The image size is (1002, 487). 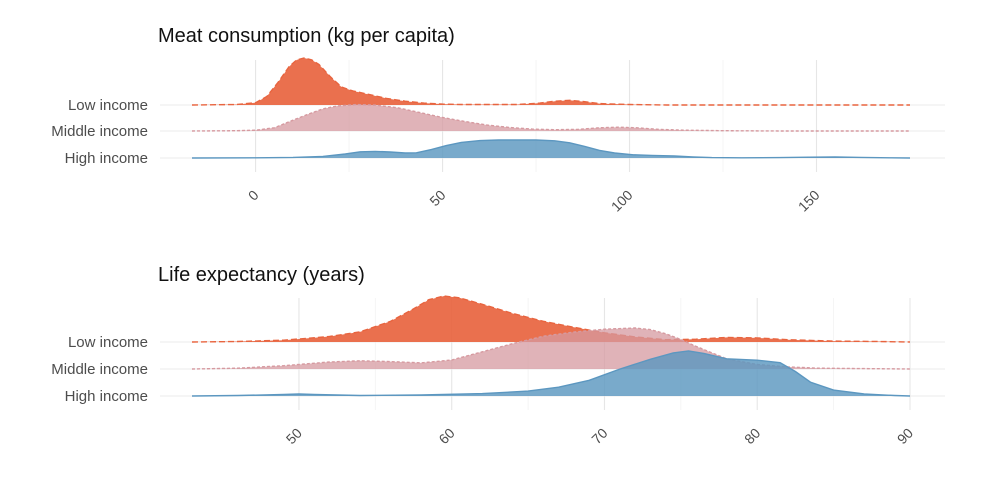 I want to click on chart-title-meat: Meat consumption (kg per capita), so click(x=306, y=36).